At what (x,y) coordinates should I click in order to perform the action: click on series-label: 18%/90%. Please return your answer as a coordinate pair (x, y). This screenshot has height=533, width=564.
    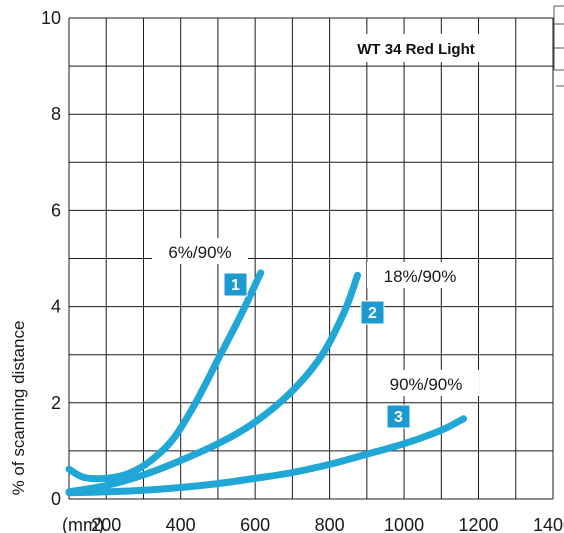
    Looking at the image, I should click on (420, 276).